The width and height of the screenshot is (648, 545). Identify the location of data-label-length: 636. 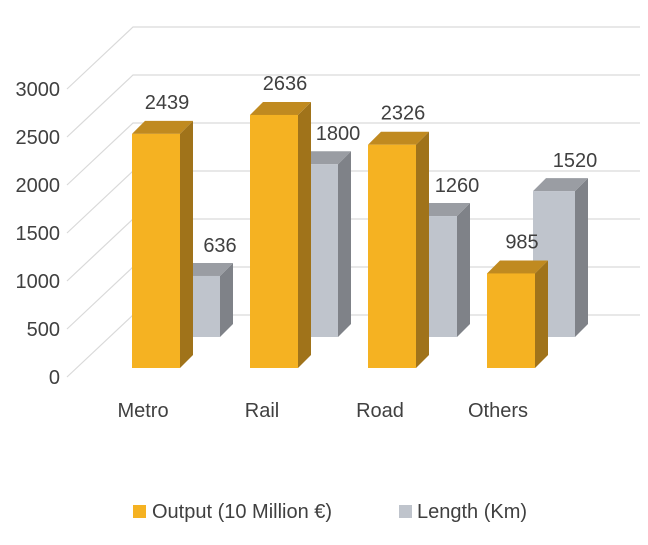
(219, 246).